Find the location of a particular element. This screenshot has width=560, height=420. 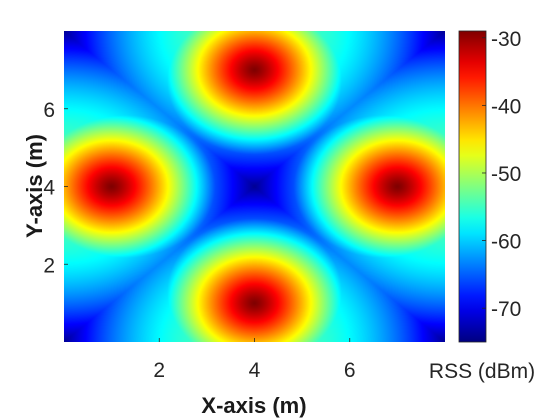

colorbar-tick-label: -60 is located at coordinates (506, 242).